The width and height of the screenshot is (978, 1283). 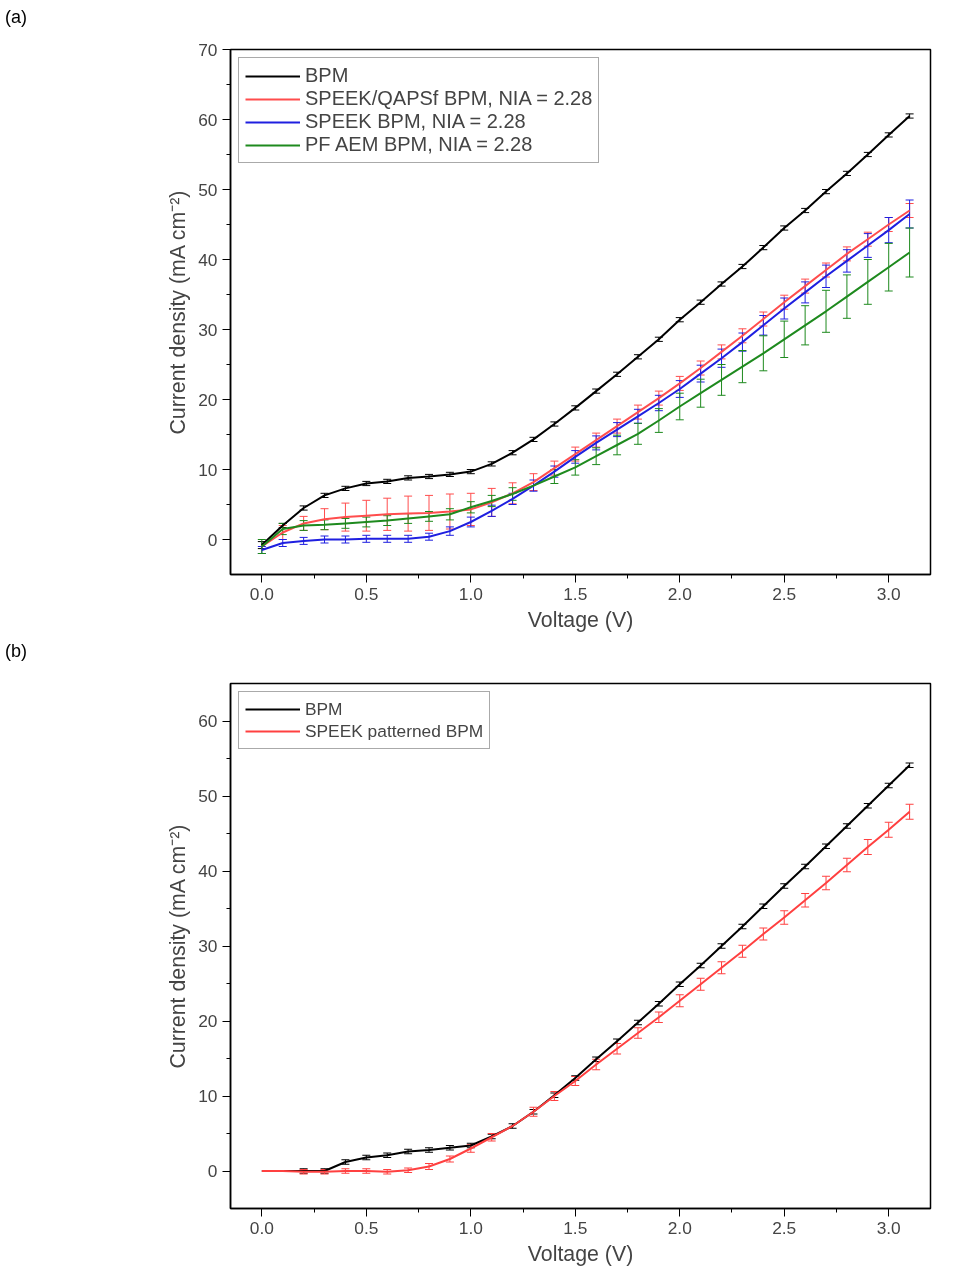 What do you see at coordinates (415, 121) in the screenshot?
I see `legend-label: SPEEK BPM, NIA = 2.28` at bounding box center [415, 121].